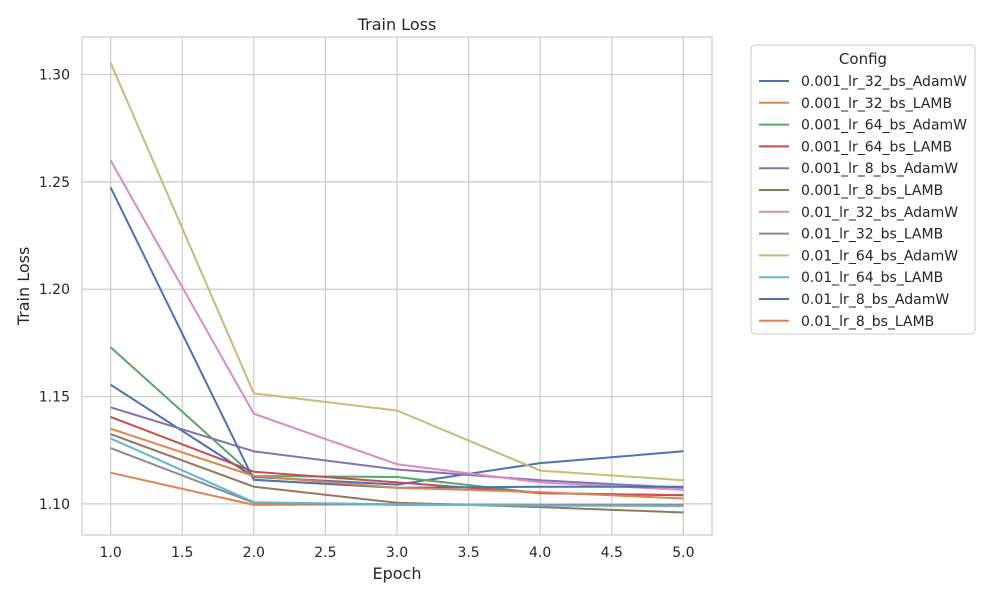  Describe the element at coordinates (872, 278) in the screenshot. I see `legend-entry: 0.01_lr_64_bs_LAMB` at that location.